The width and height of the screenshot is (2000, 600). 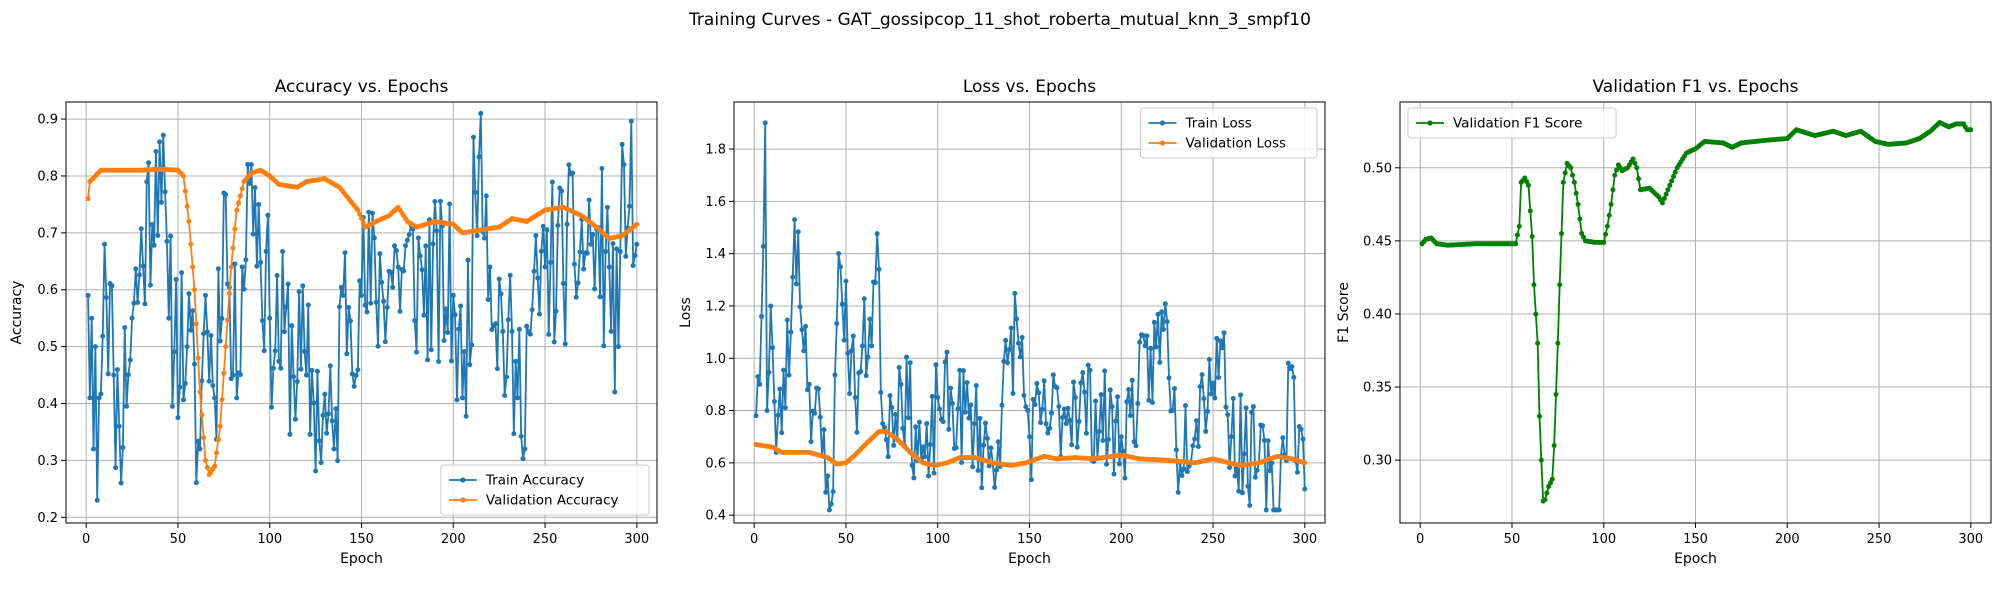 What do you see at coordinates (1377, 168) in the screenshot?
I see `y-tick-label: 0.50` at bounding box center [1377, 168].